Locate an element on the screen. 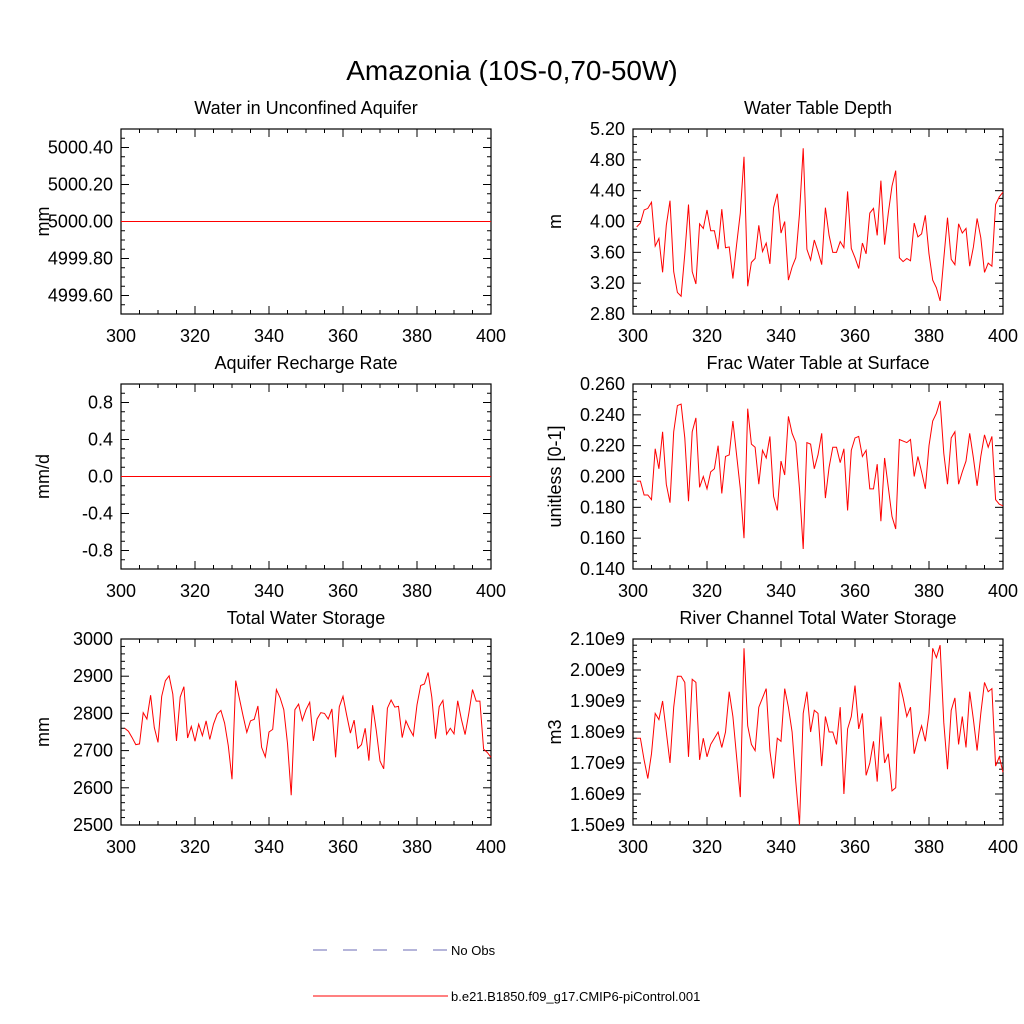 Image resolution: width=1024 pixels, height=1024 pixels. y-tick-label: 5000.20 is located at coordinates (80, 185).